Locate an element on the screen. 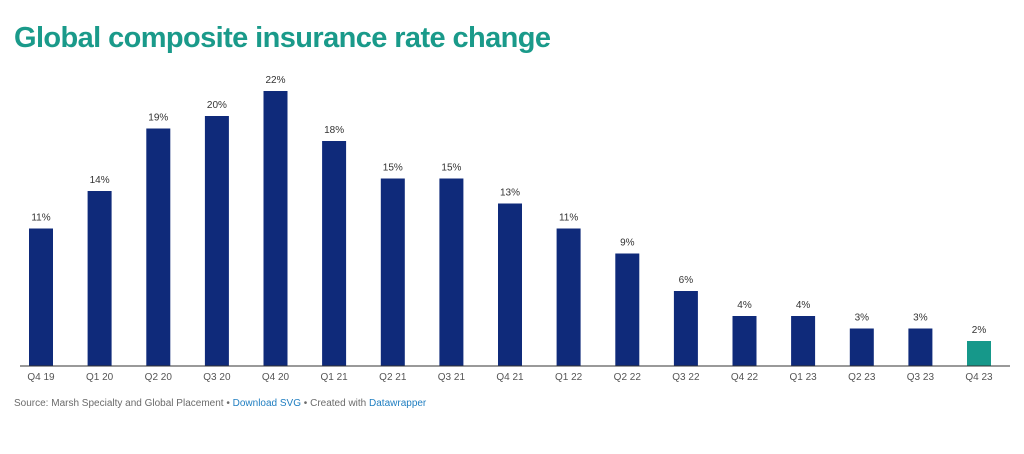 The image size is (1024, 454). value-label: 18% is located at coordinates (334, 130).